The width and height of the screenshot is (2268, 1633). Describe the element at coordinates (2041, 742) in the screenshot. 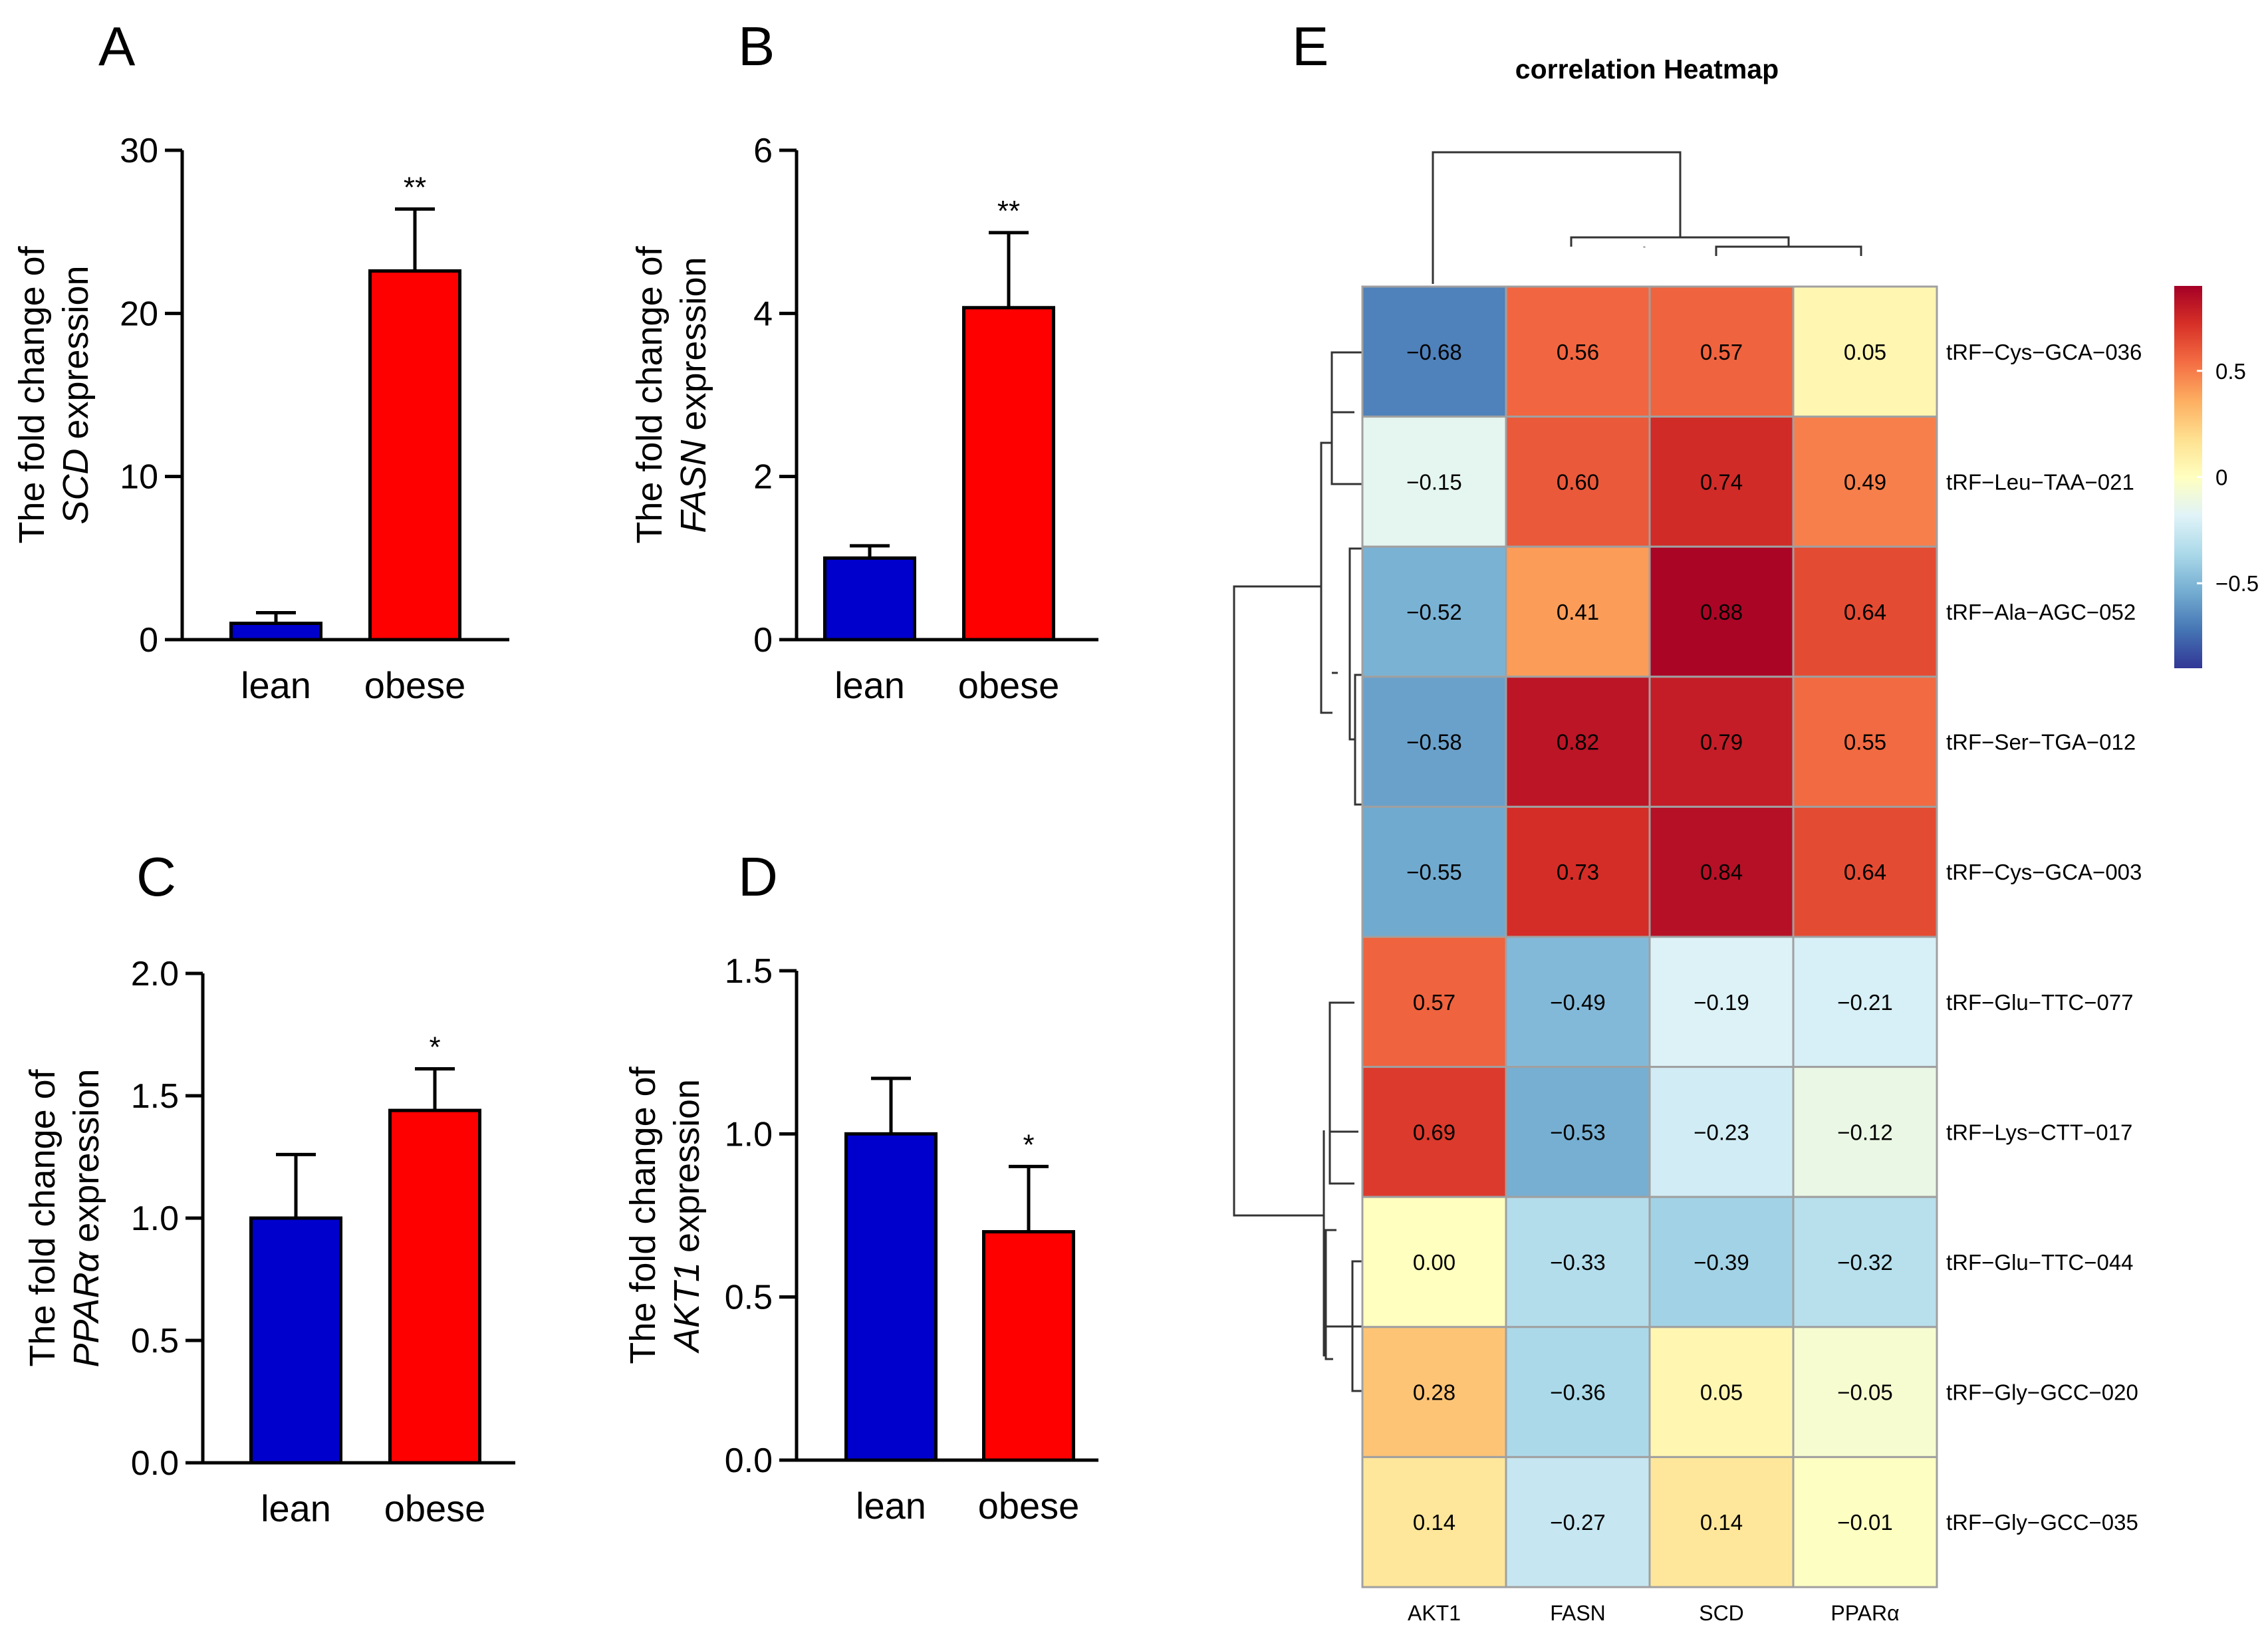

I see `heatmap-row-label: tRF−Ser−TGA−012` at that location.